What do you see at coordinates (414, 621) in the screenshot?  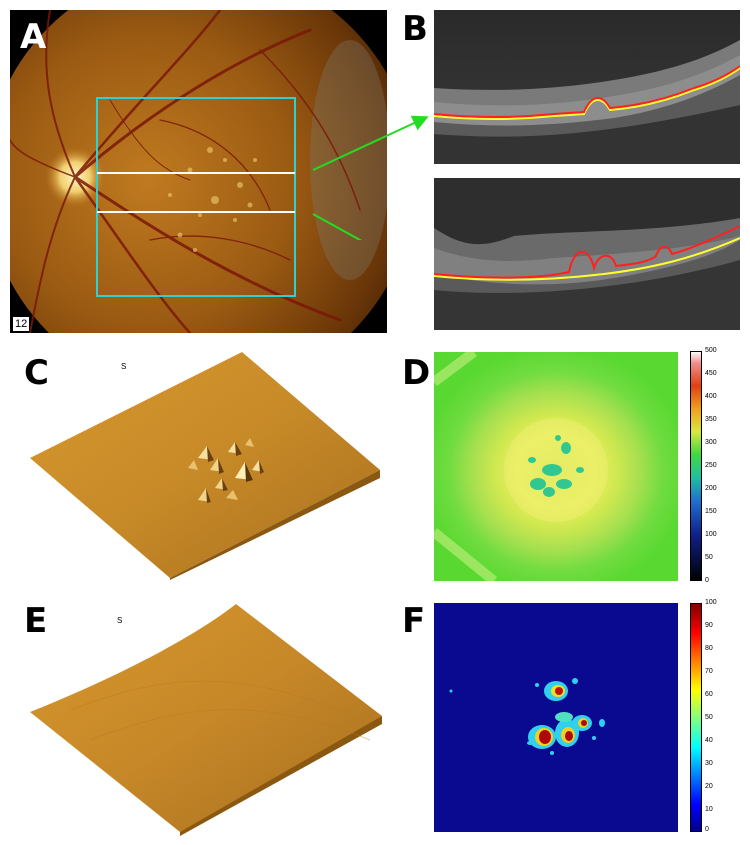 I see `panel-label-f: F` at bounding box center [414, 621].